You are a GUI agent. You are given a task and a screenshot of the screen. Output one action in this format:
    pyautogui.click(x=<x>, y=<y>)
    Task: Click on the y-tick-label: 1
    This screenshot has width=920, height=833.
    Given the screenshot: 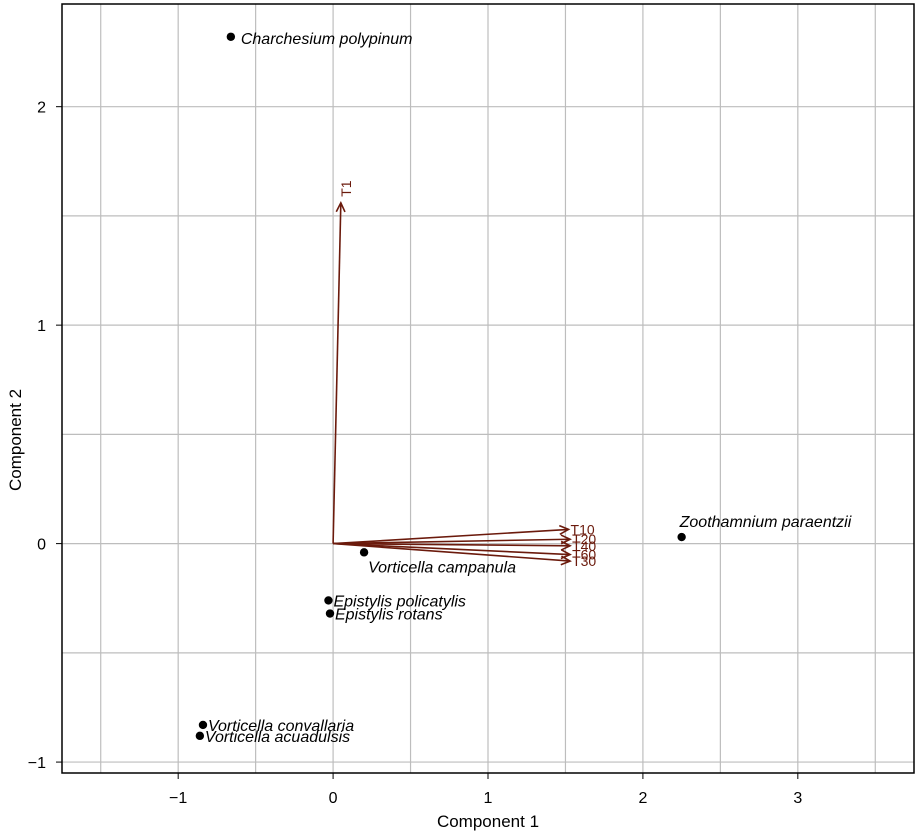 What is the action you would take?
    pyautogui.click(x=41, y=326)
    